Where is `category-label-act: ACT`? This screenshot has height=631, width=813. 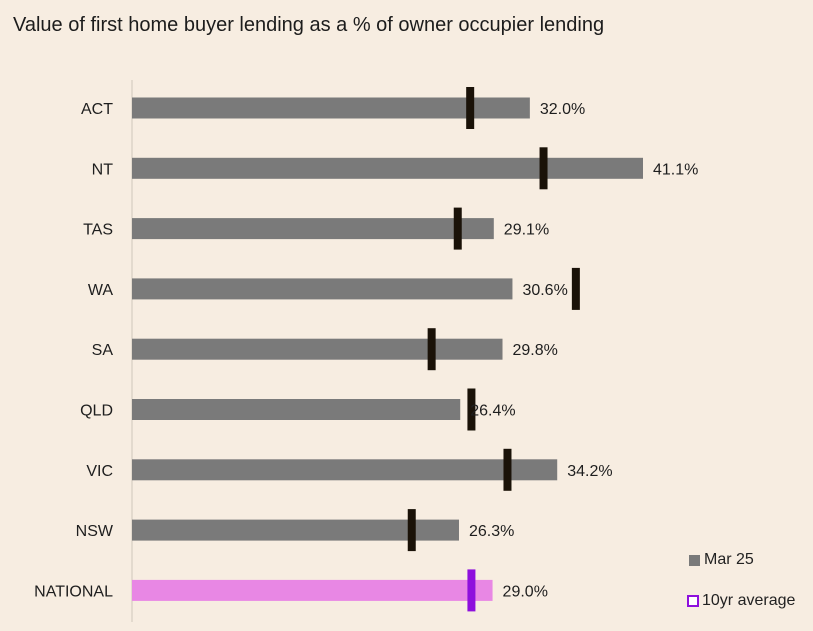
category-label-act: ACT is located at coordinates (97, 109).